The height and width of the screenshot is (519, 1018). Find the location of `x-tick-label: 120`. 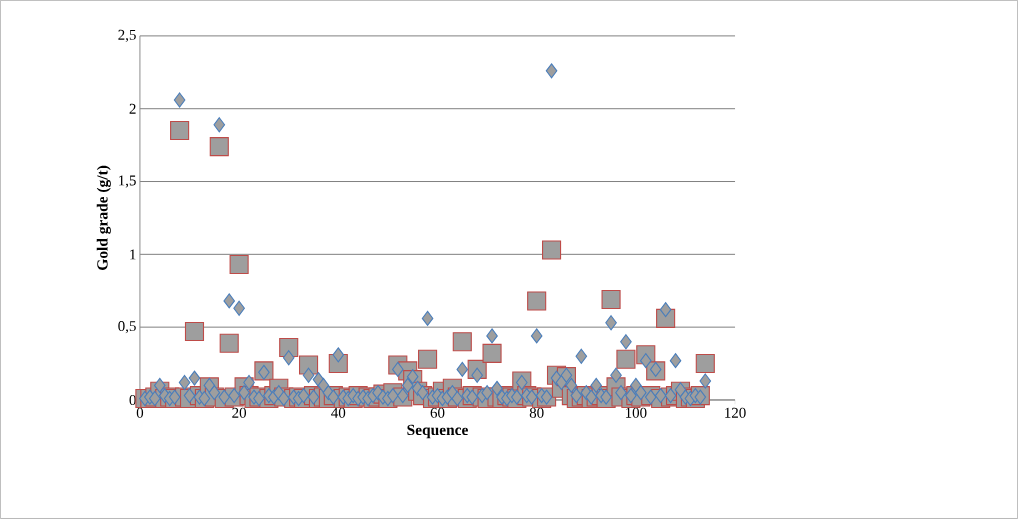

x-tick-label: 120 is located at coordinates (735, 412).